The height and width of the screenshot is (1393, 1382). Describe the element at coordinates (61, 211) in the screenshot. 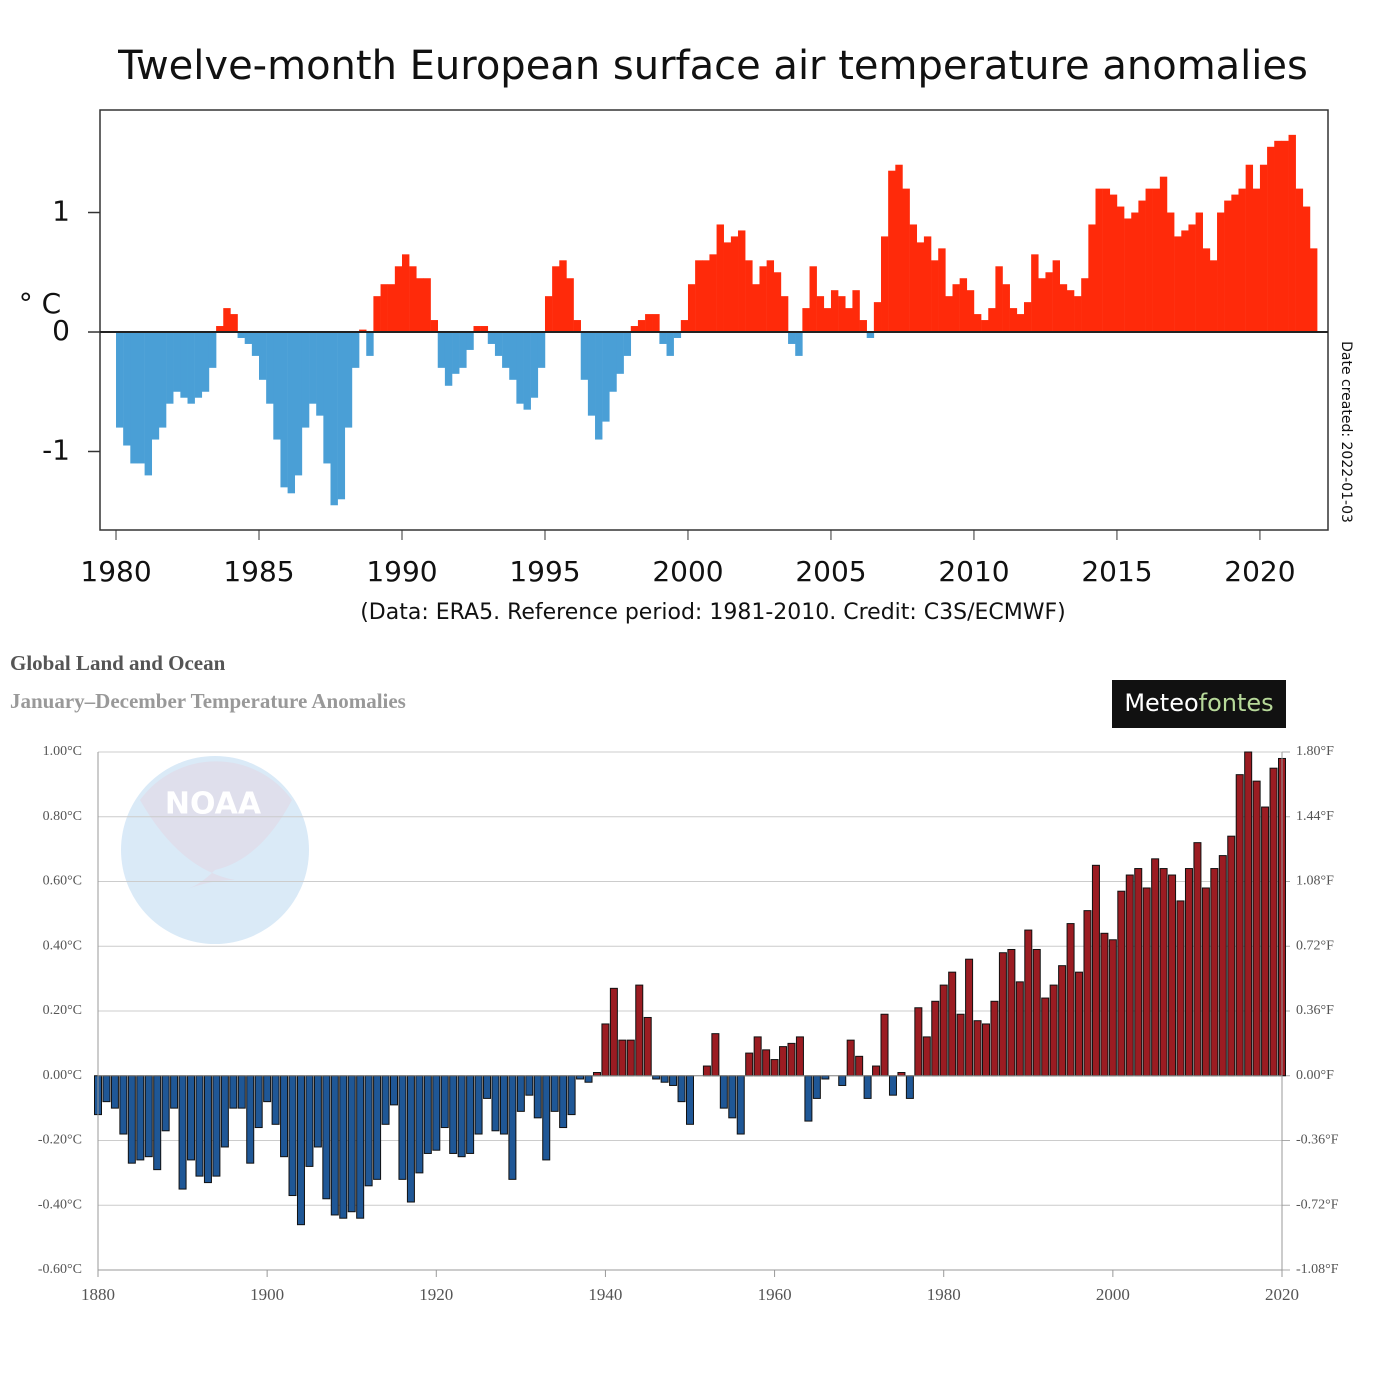

I see `y-tick-label: 1` at that location.